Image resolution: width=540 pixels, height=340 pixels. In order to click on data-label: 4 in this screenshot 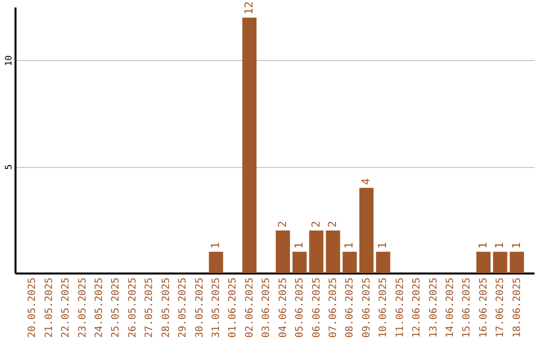, I will do `click(365, 181)`.